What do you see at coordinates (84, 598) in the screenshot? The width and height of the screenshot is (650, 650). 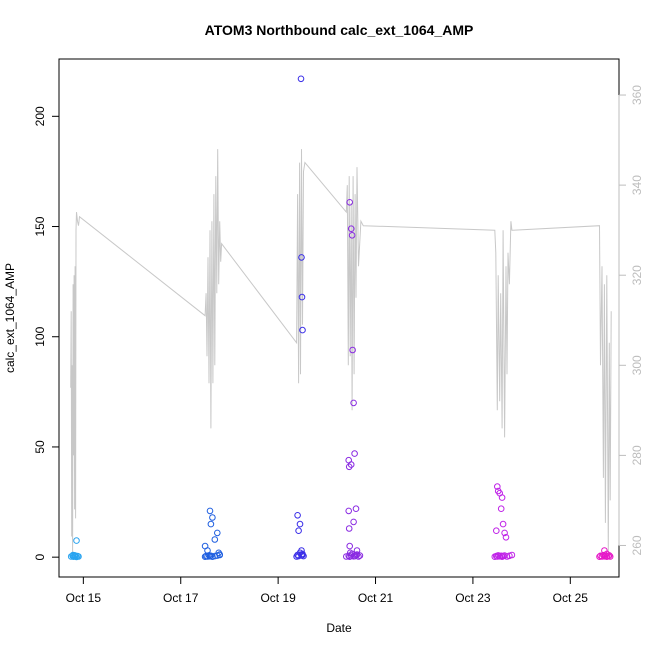 I see `x-tick-label: Oct 15` at bounding box center [84, 598].